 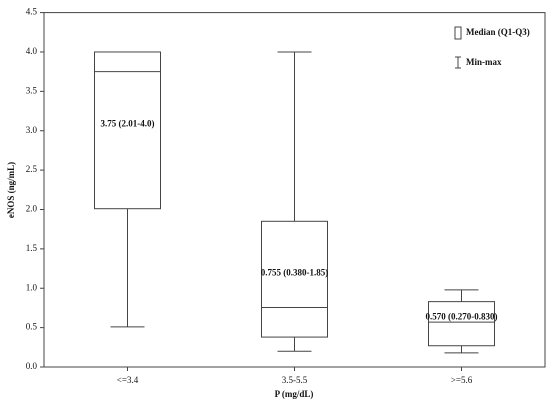 What do you see at coordinates (462, 380) in the screenshot?
I see `x-tick-label: >=5.6` at bounding box center [462, 380].